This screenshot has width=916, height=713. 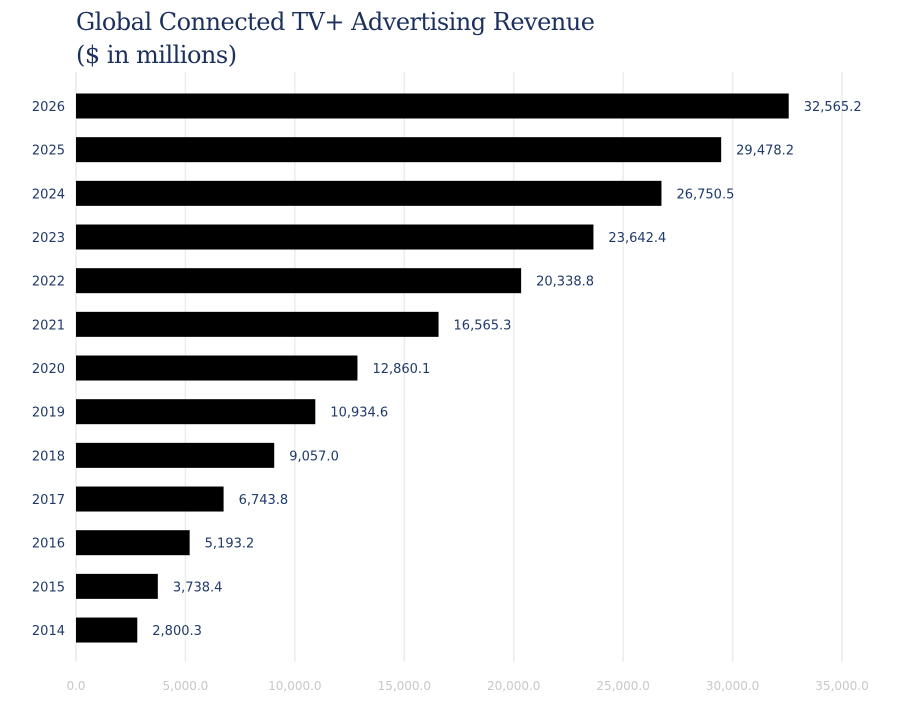 I want to click on chart-title-text: Global Connected TV+ Advertising Revenue, so click(x=335, y=22).